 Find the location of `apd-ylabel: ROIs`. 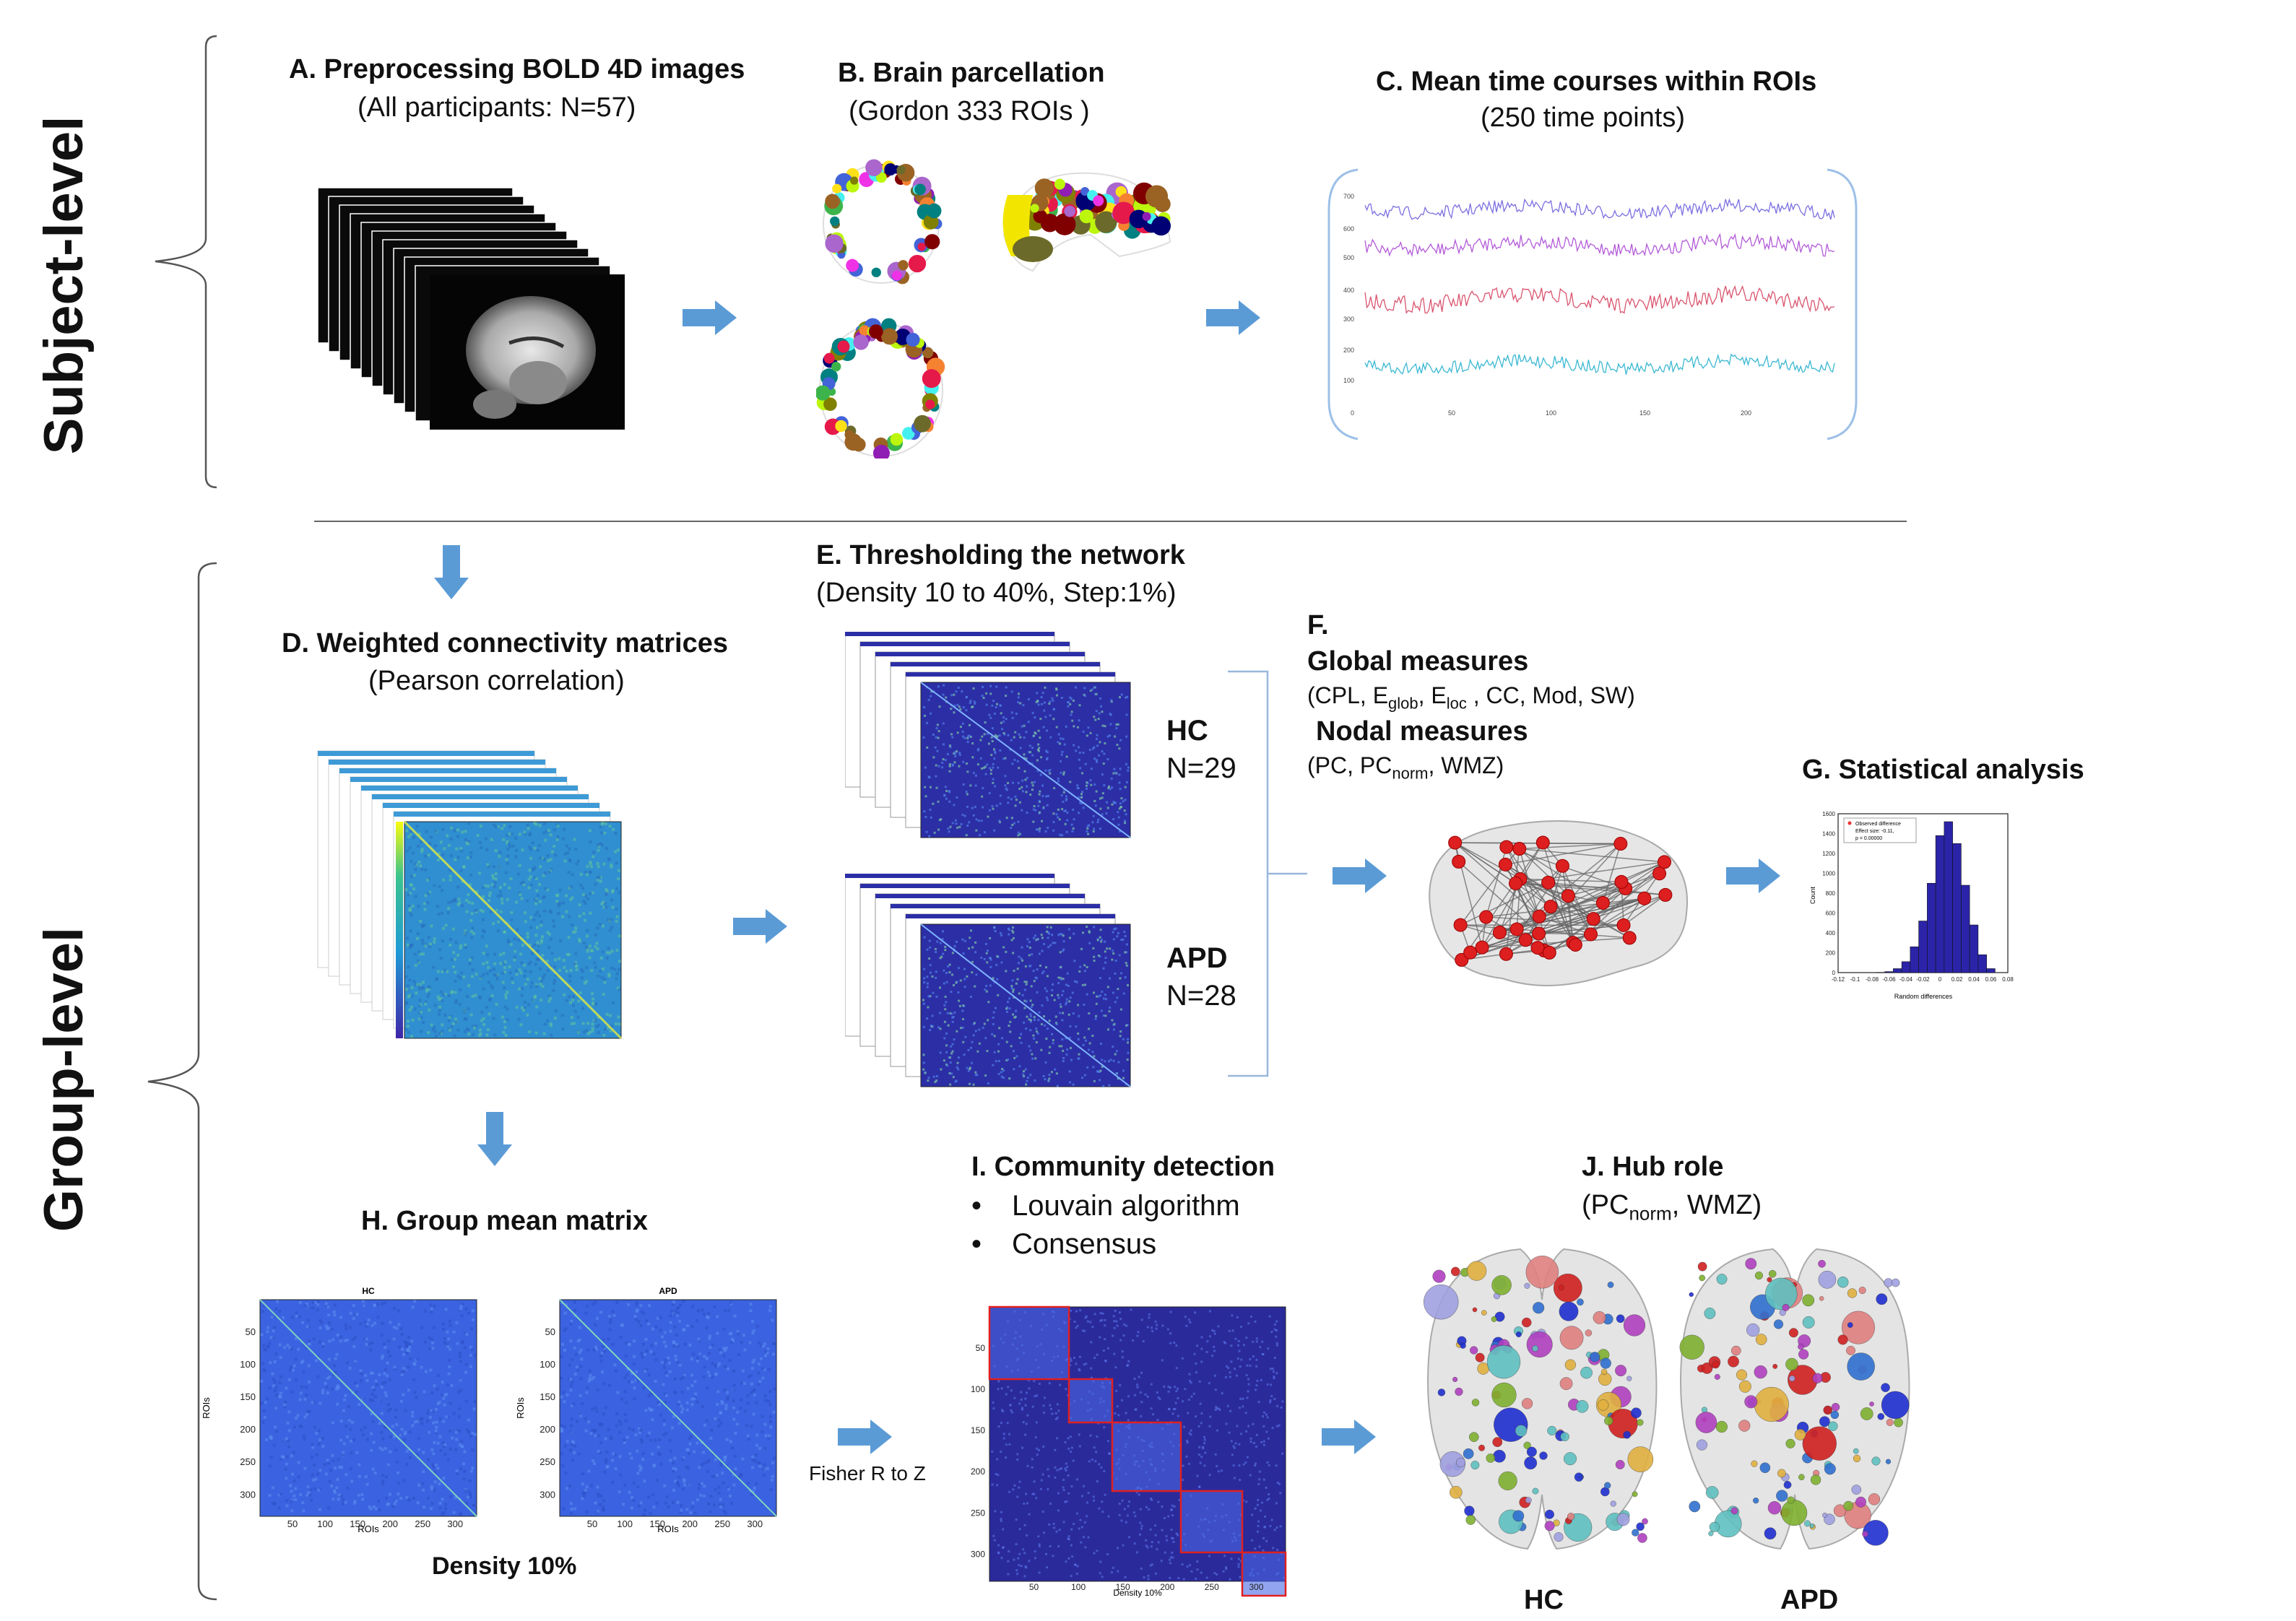

apd-ylabel: ROIs is located at coordinates (520, 1408).